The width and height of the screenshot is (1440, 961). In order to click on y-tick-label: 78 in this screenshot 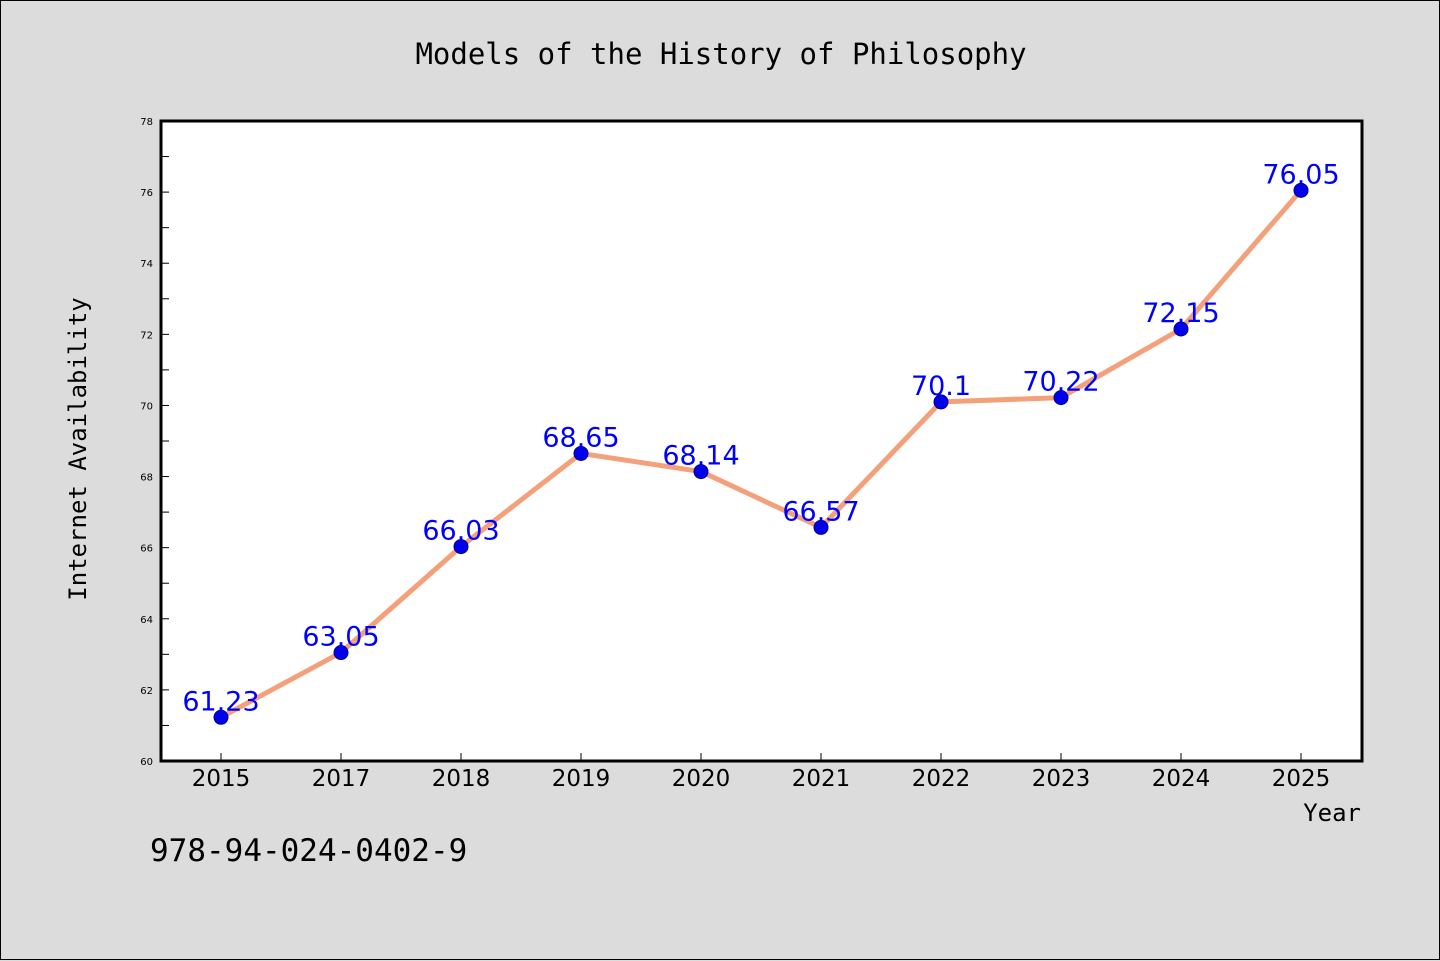, I will do `click(146, 122)`.